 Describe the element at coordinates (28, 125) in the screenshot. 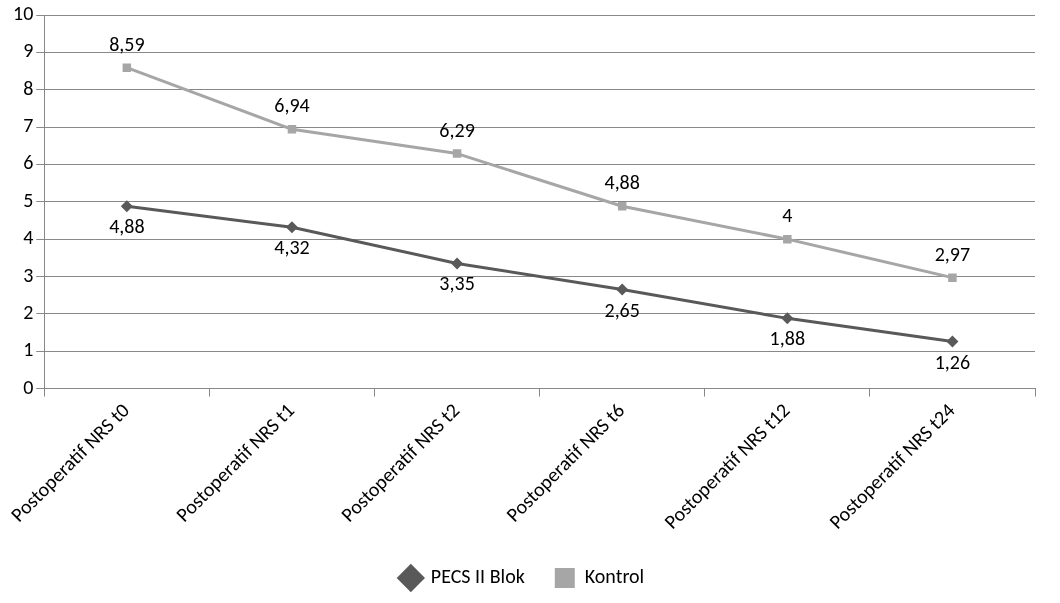

I see `y-tick-label: 7` at that location.